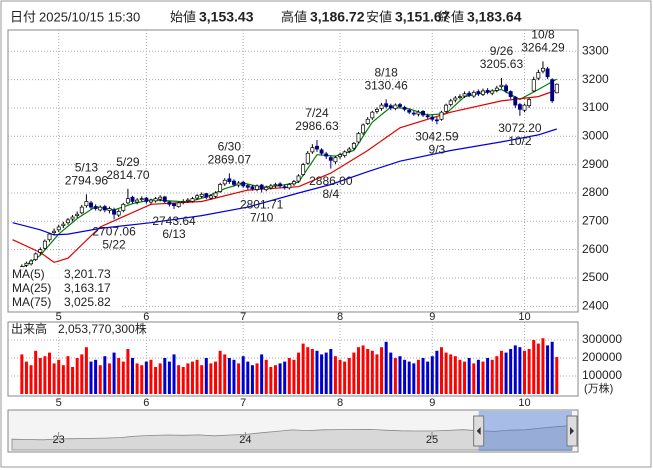 The image size is (653, 470). Describe the element at coordinates (29, 328) in the screenshot. I see `volume-title: 出来高` at that location.